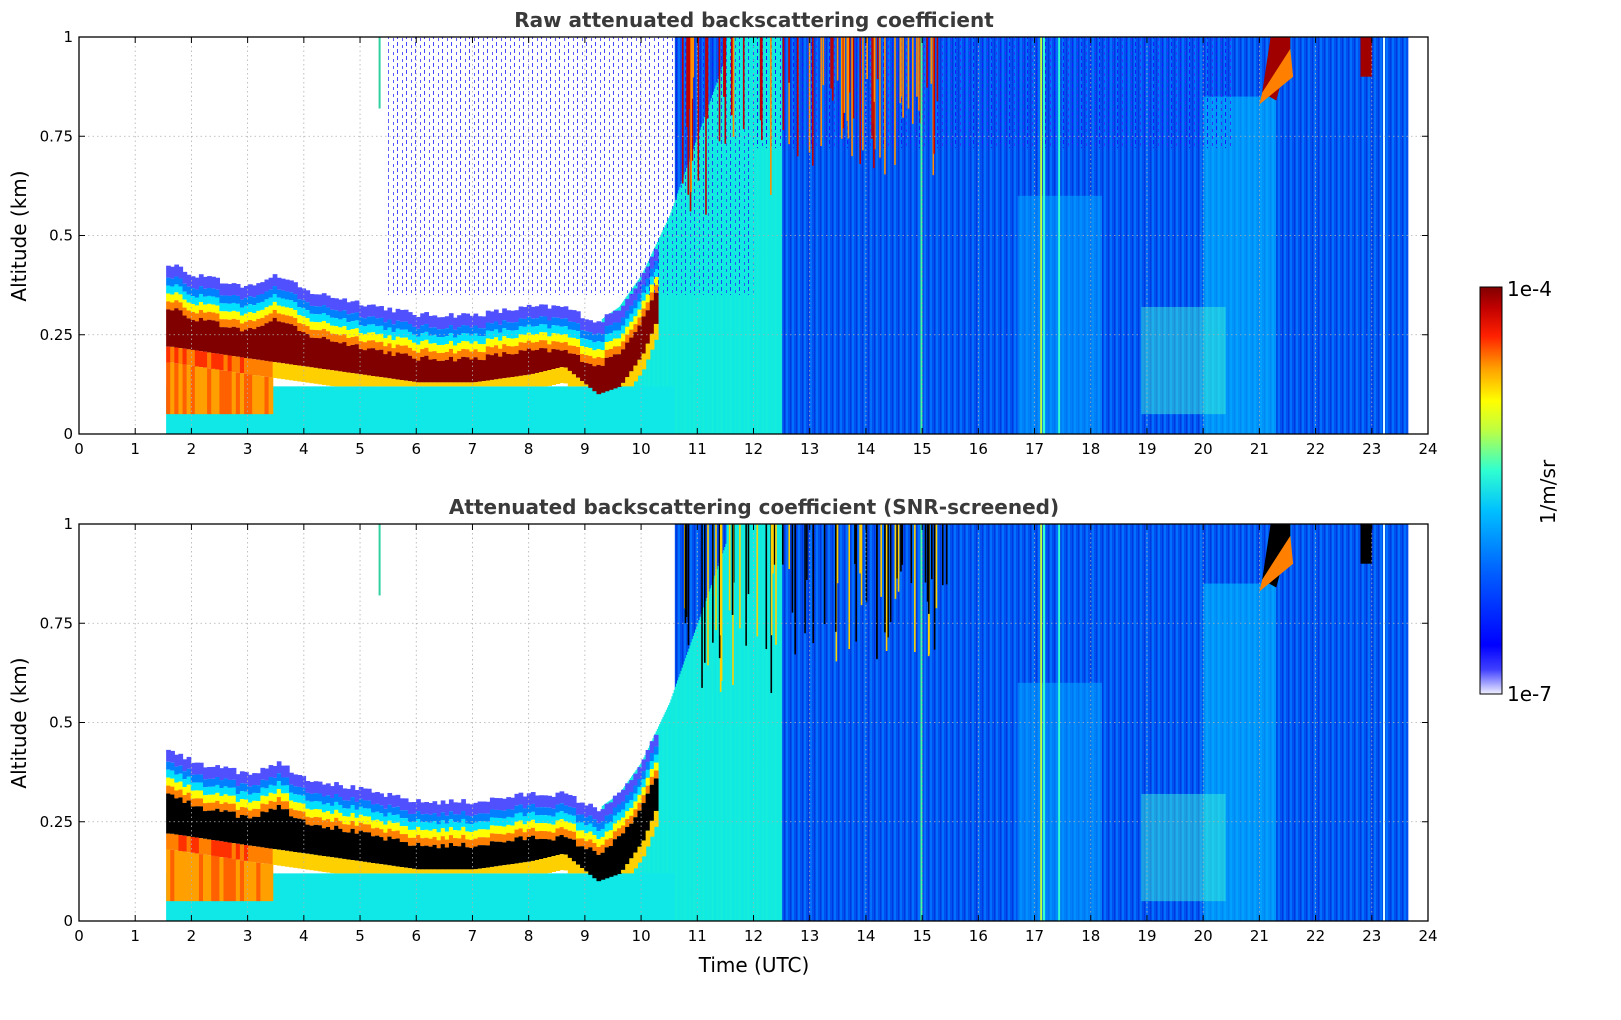  I want to click on noise-speckle, so click(992, 93).